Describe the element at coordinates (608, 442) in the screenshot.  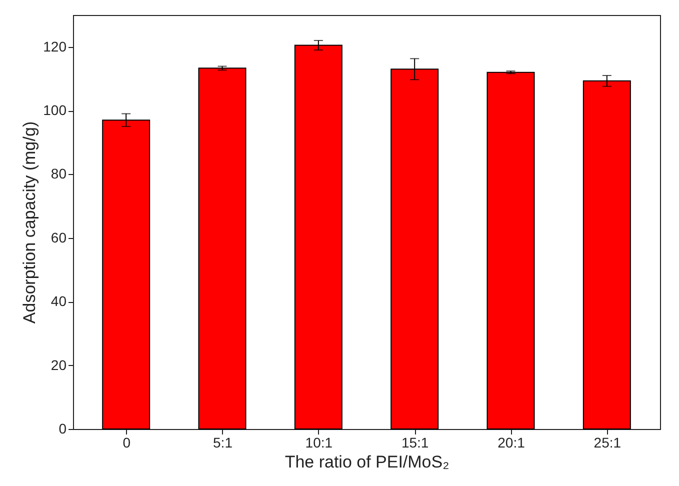
I see `x-tick-label: 25:1` at that location.